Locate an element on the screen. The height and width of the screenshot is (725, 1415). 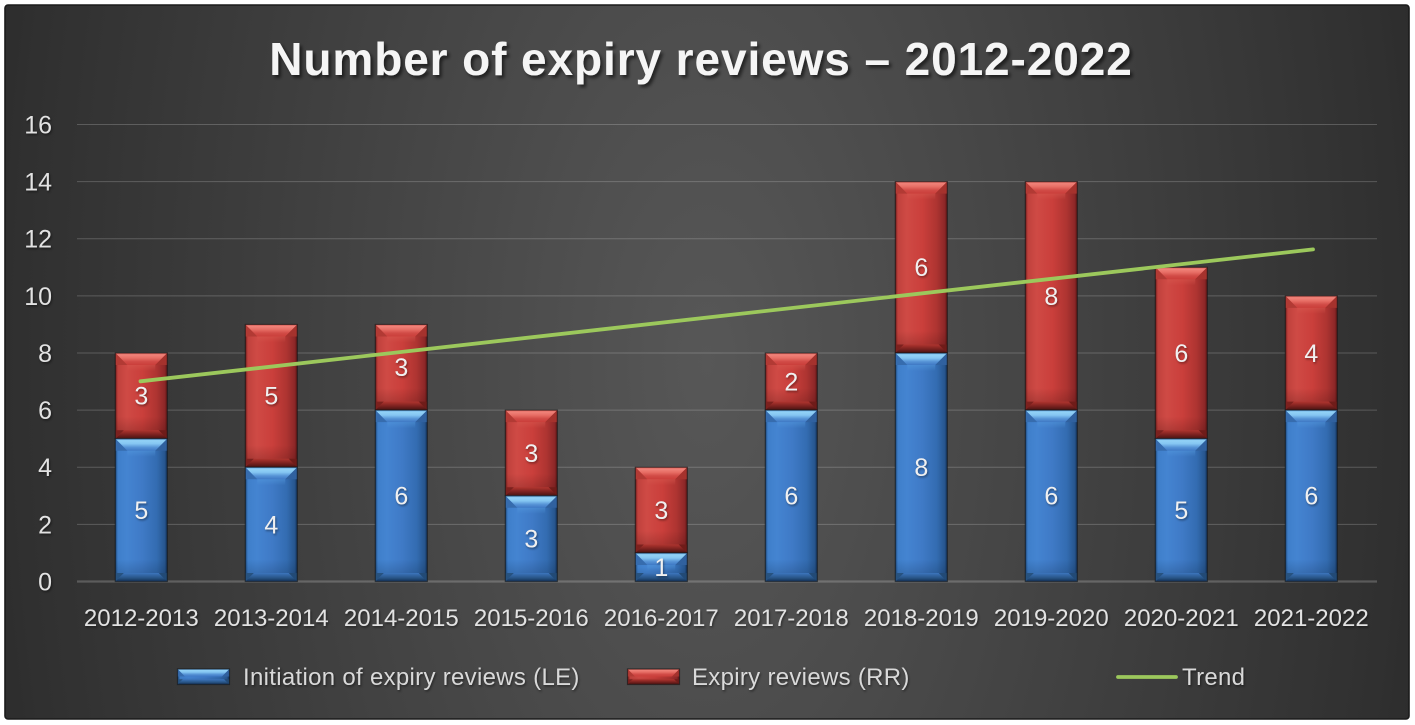
svg-text: 12 is located at coordinates (38, 240).